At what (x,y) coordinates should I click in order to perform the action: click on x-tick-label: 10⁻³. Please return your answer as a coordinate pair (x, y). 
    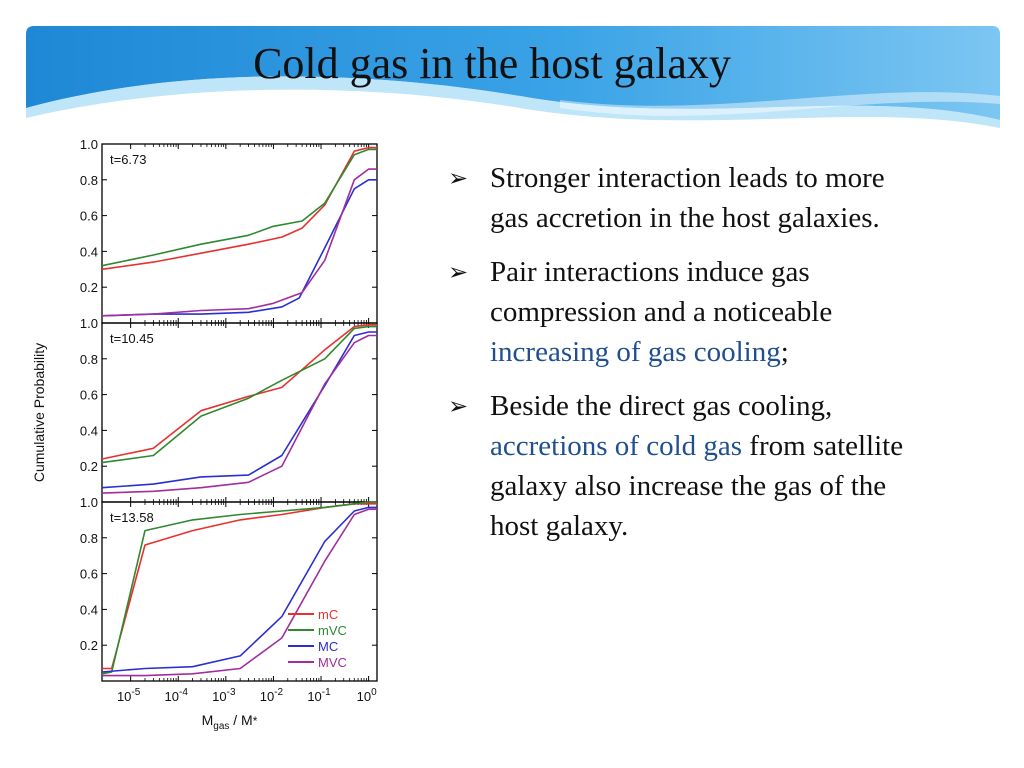
    Looking at the image, I should click on (224, 695).